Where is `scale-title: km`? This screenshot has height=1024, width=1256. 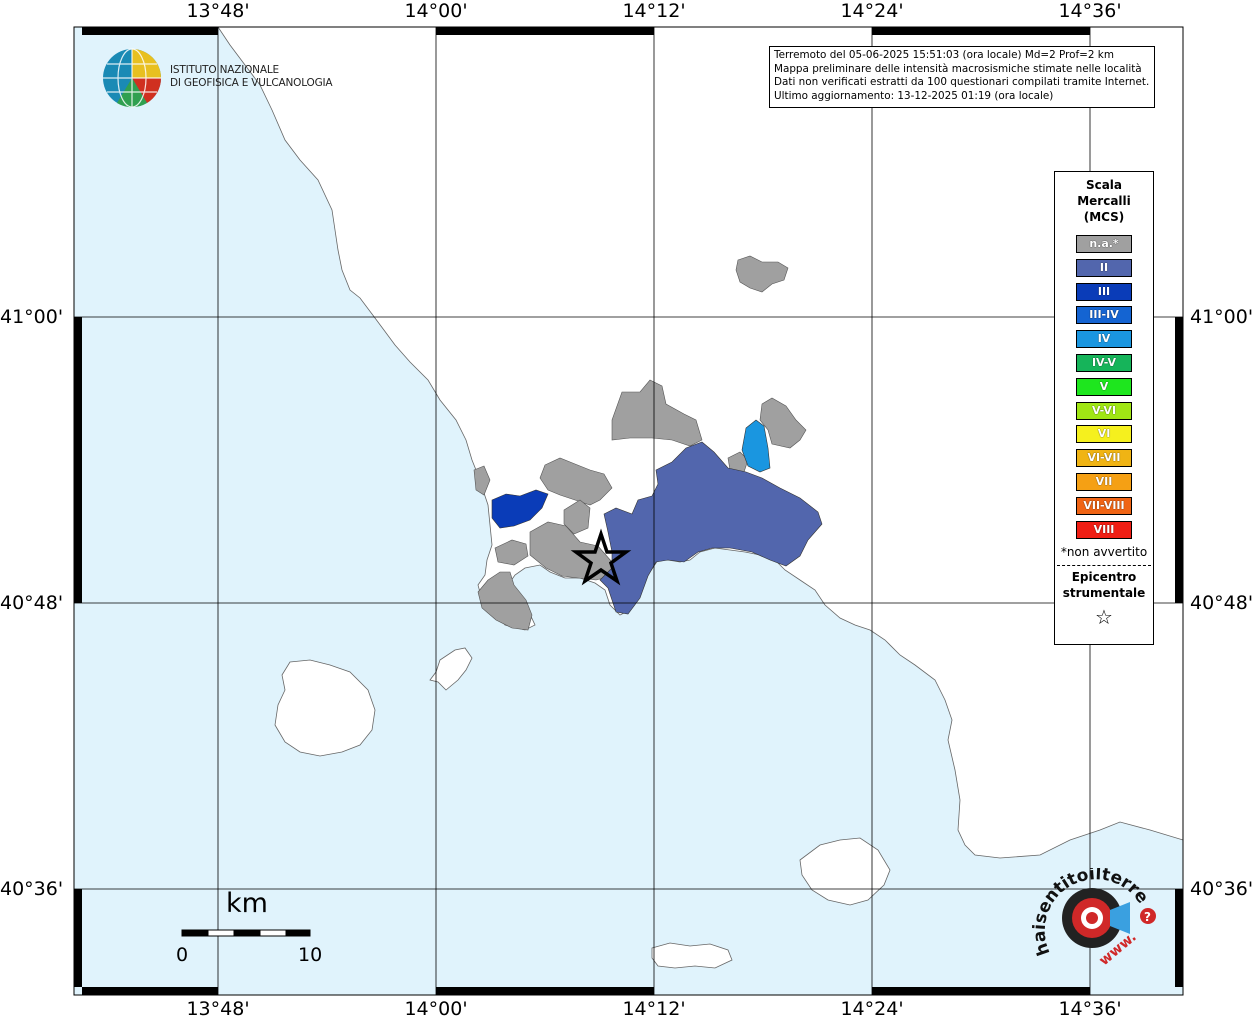
scale-title: km is located at coordinates (247, 903).